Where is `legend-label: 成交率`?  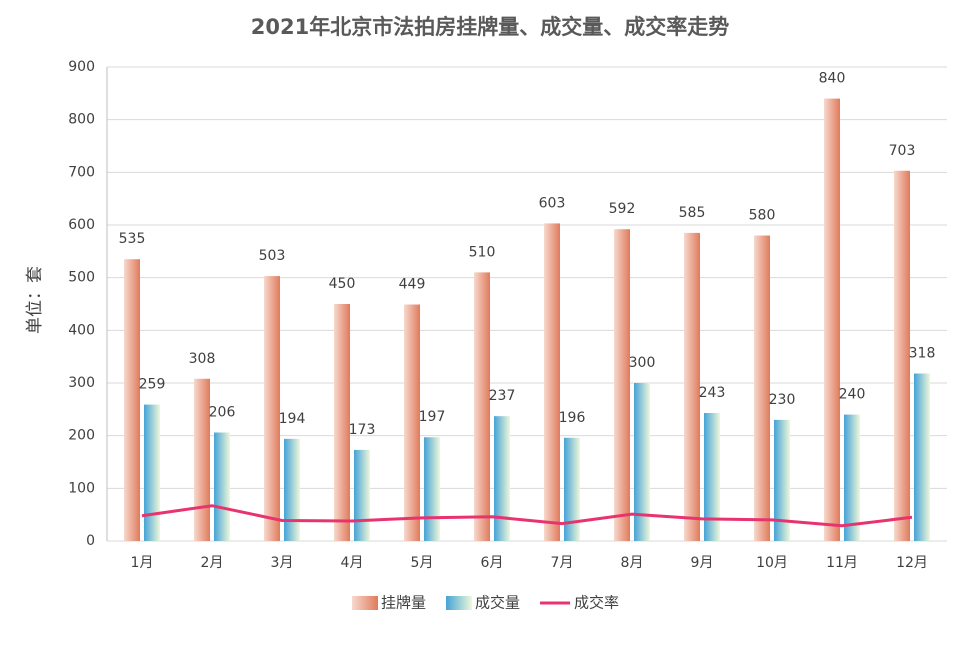 legend-label: 成交率 is located at coordinates (596, 603).